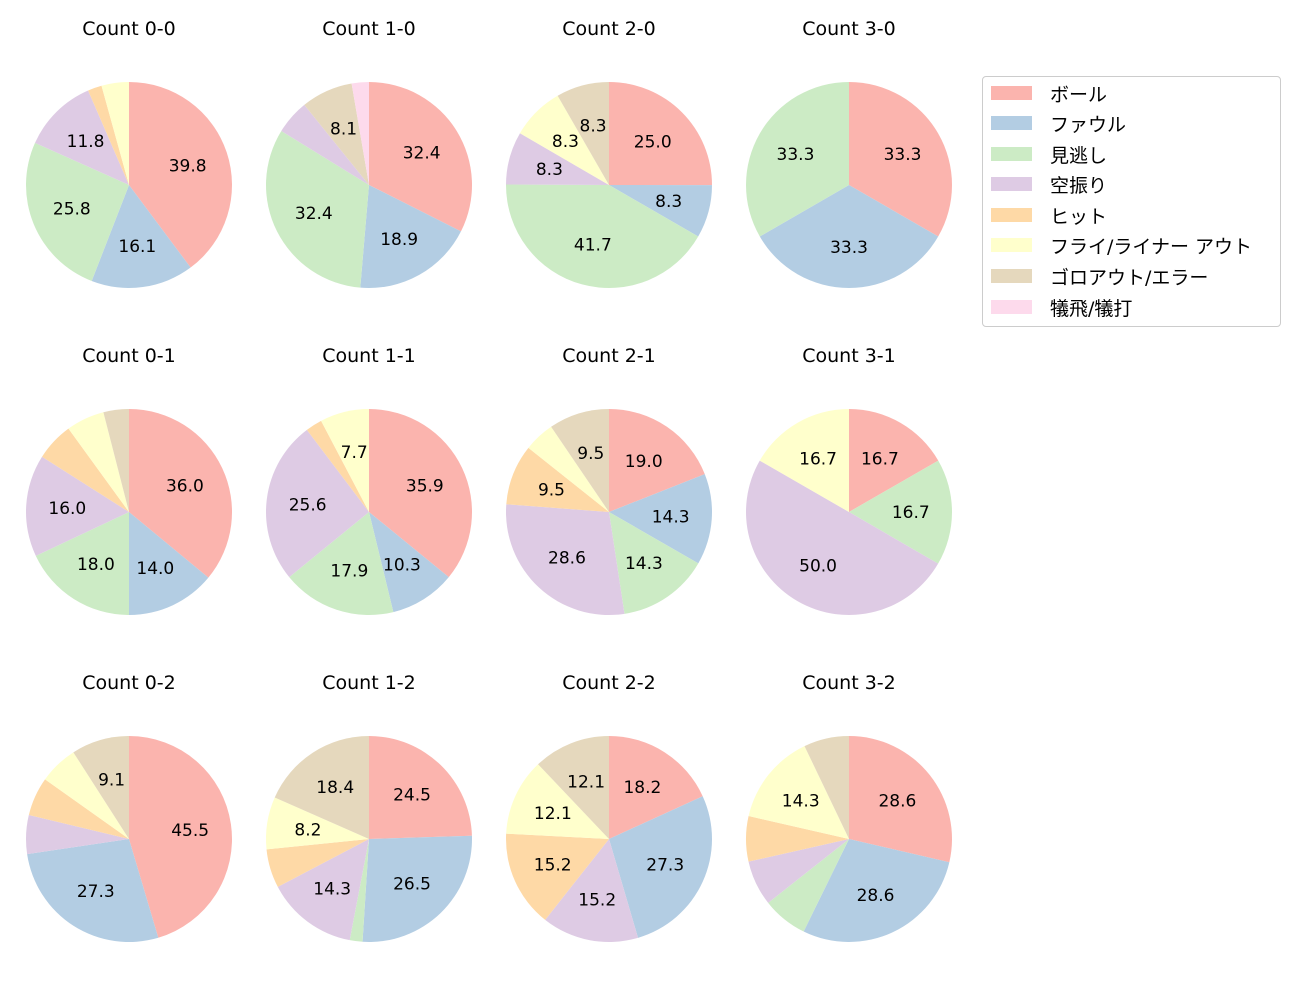 This screenshot has height=1000, width=1300. I want to click on slice-label: 25.6, so click(308, 506).